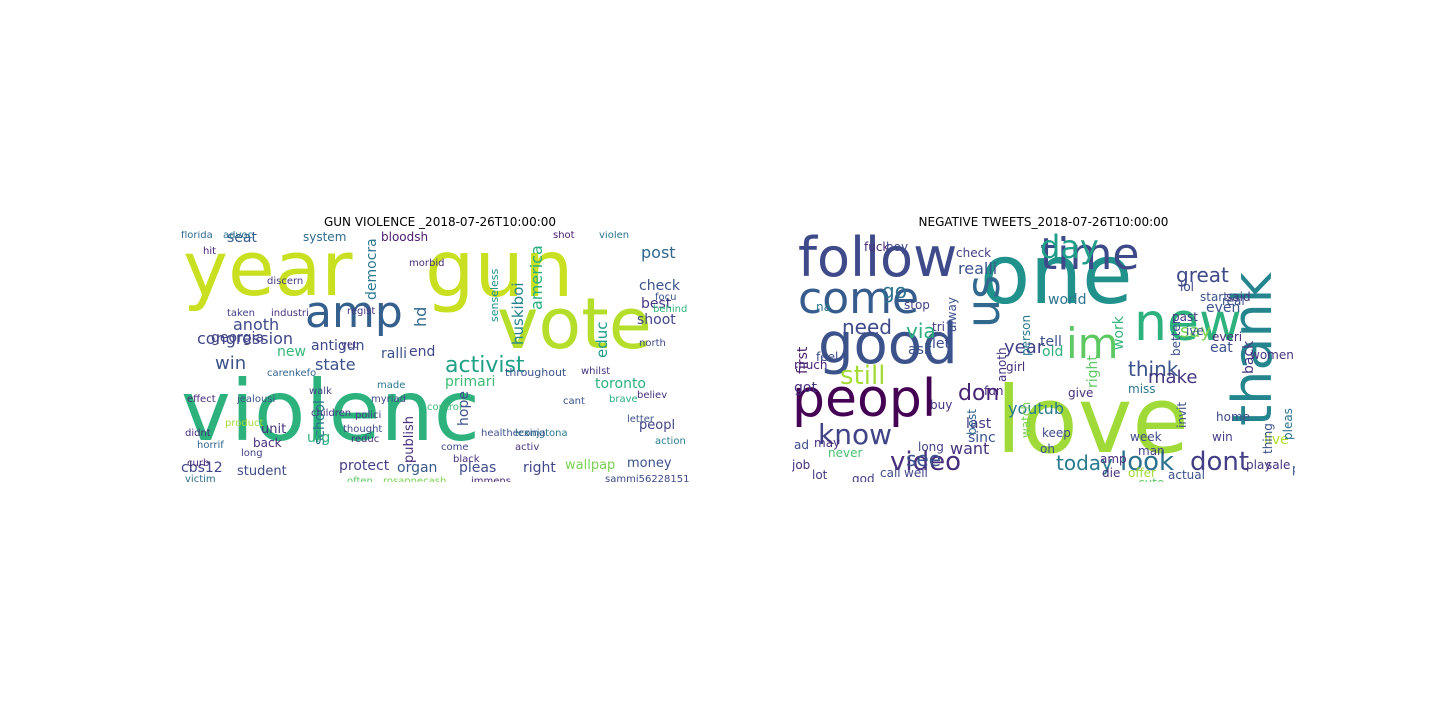 Image resolution: width=1440 pixels, height=720 pixels. Describe the element at coordinates (1233, 301) in the screenshot. I see `cloud-word: real` at that location.